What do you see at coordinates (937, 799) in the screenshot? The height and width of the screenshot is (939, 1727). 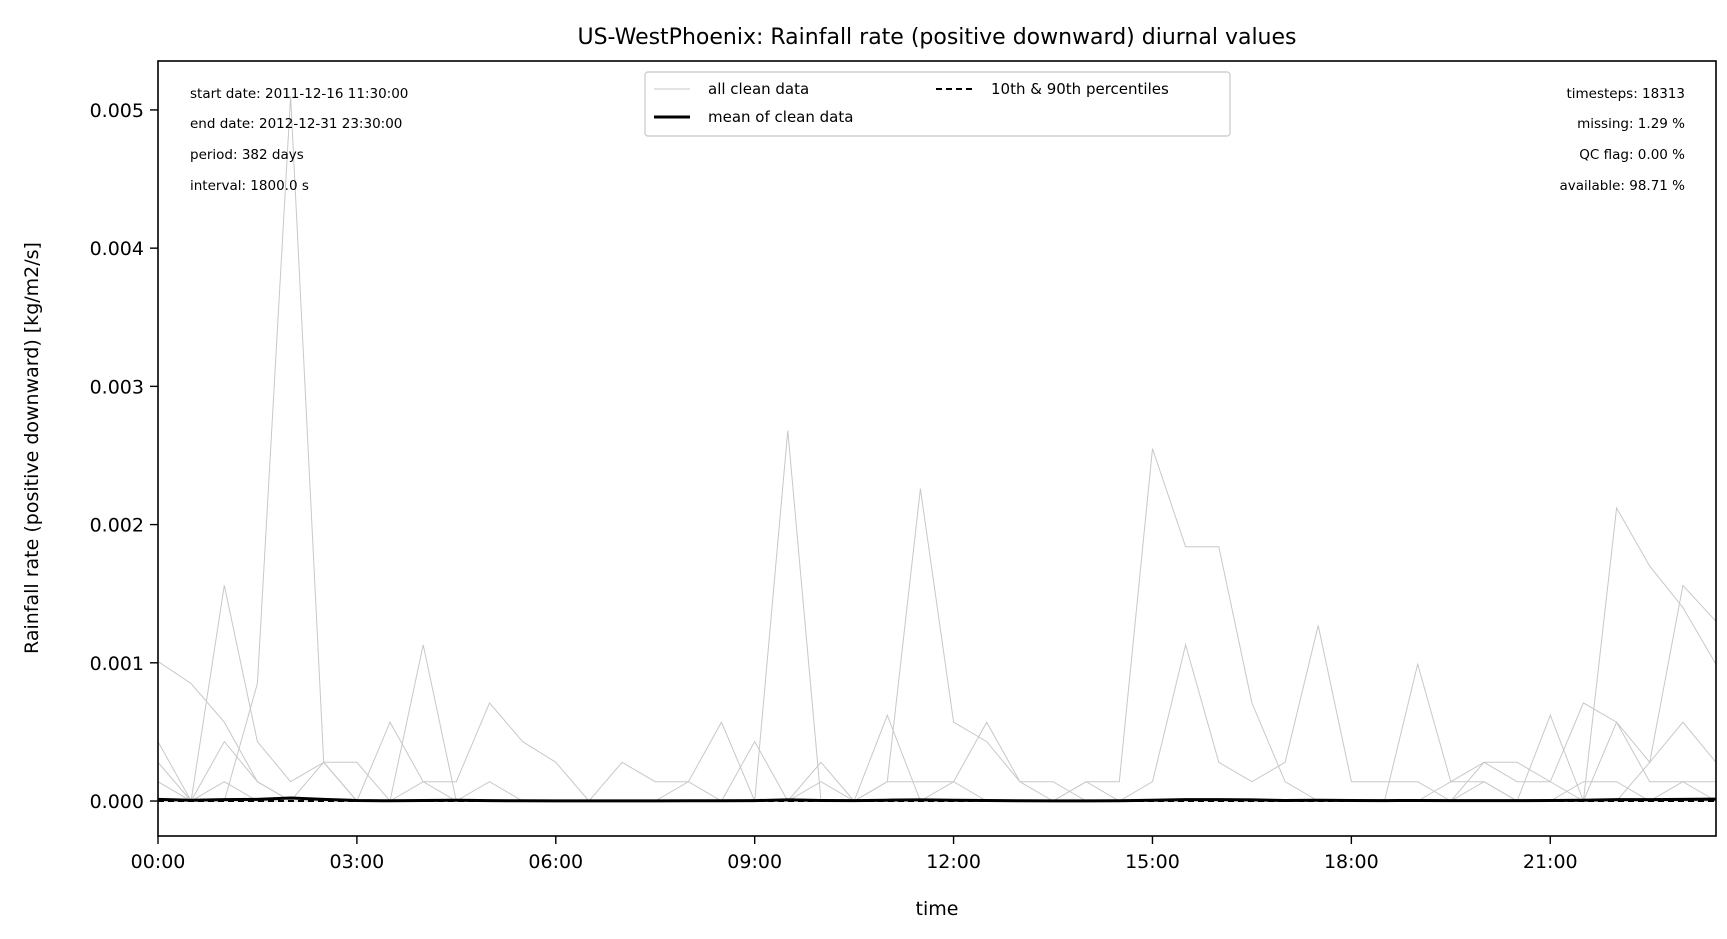 I see `mean-line` at bounding box center [937, 799].